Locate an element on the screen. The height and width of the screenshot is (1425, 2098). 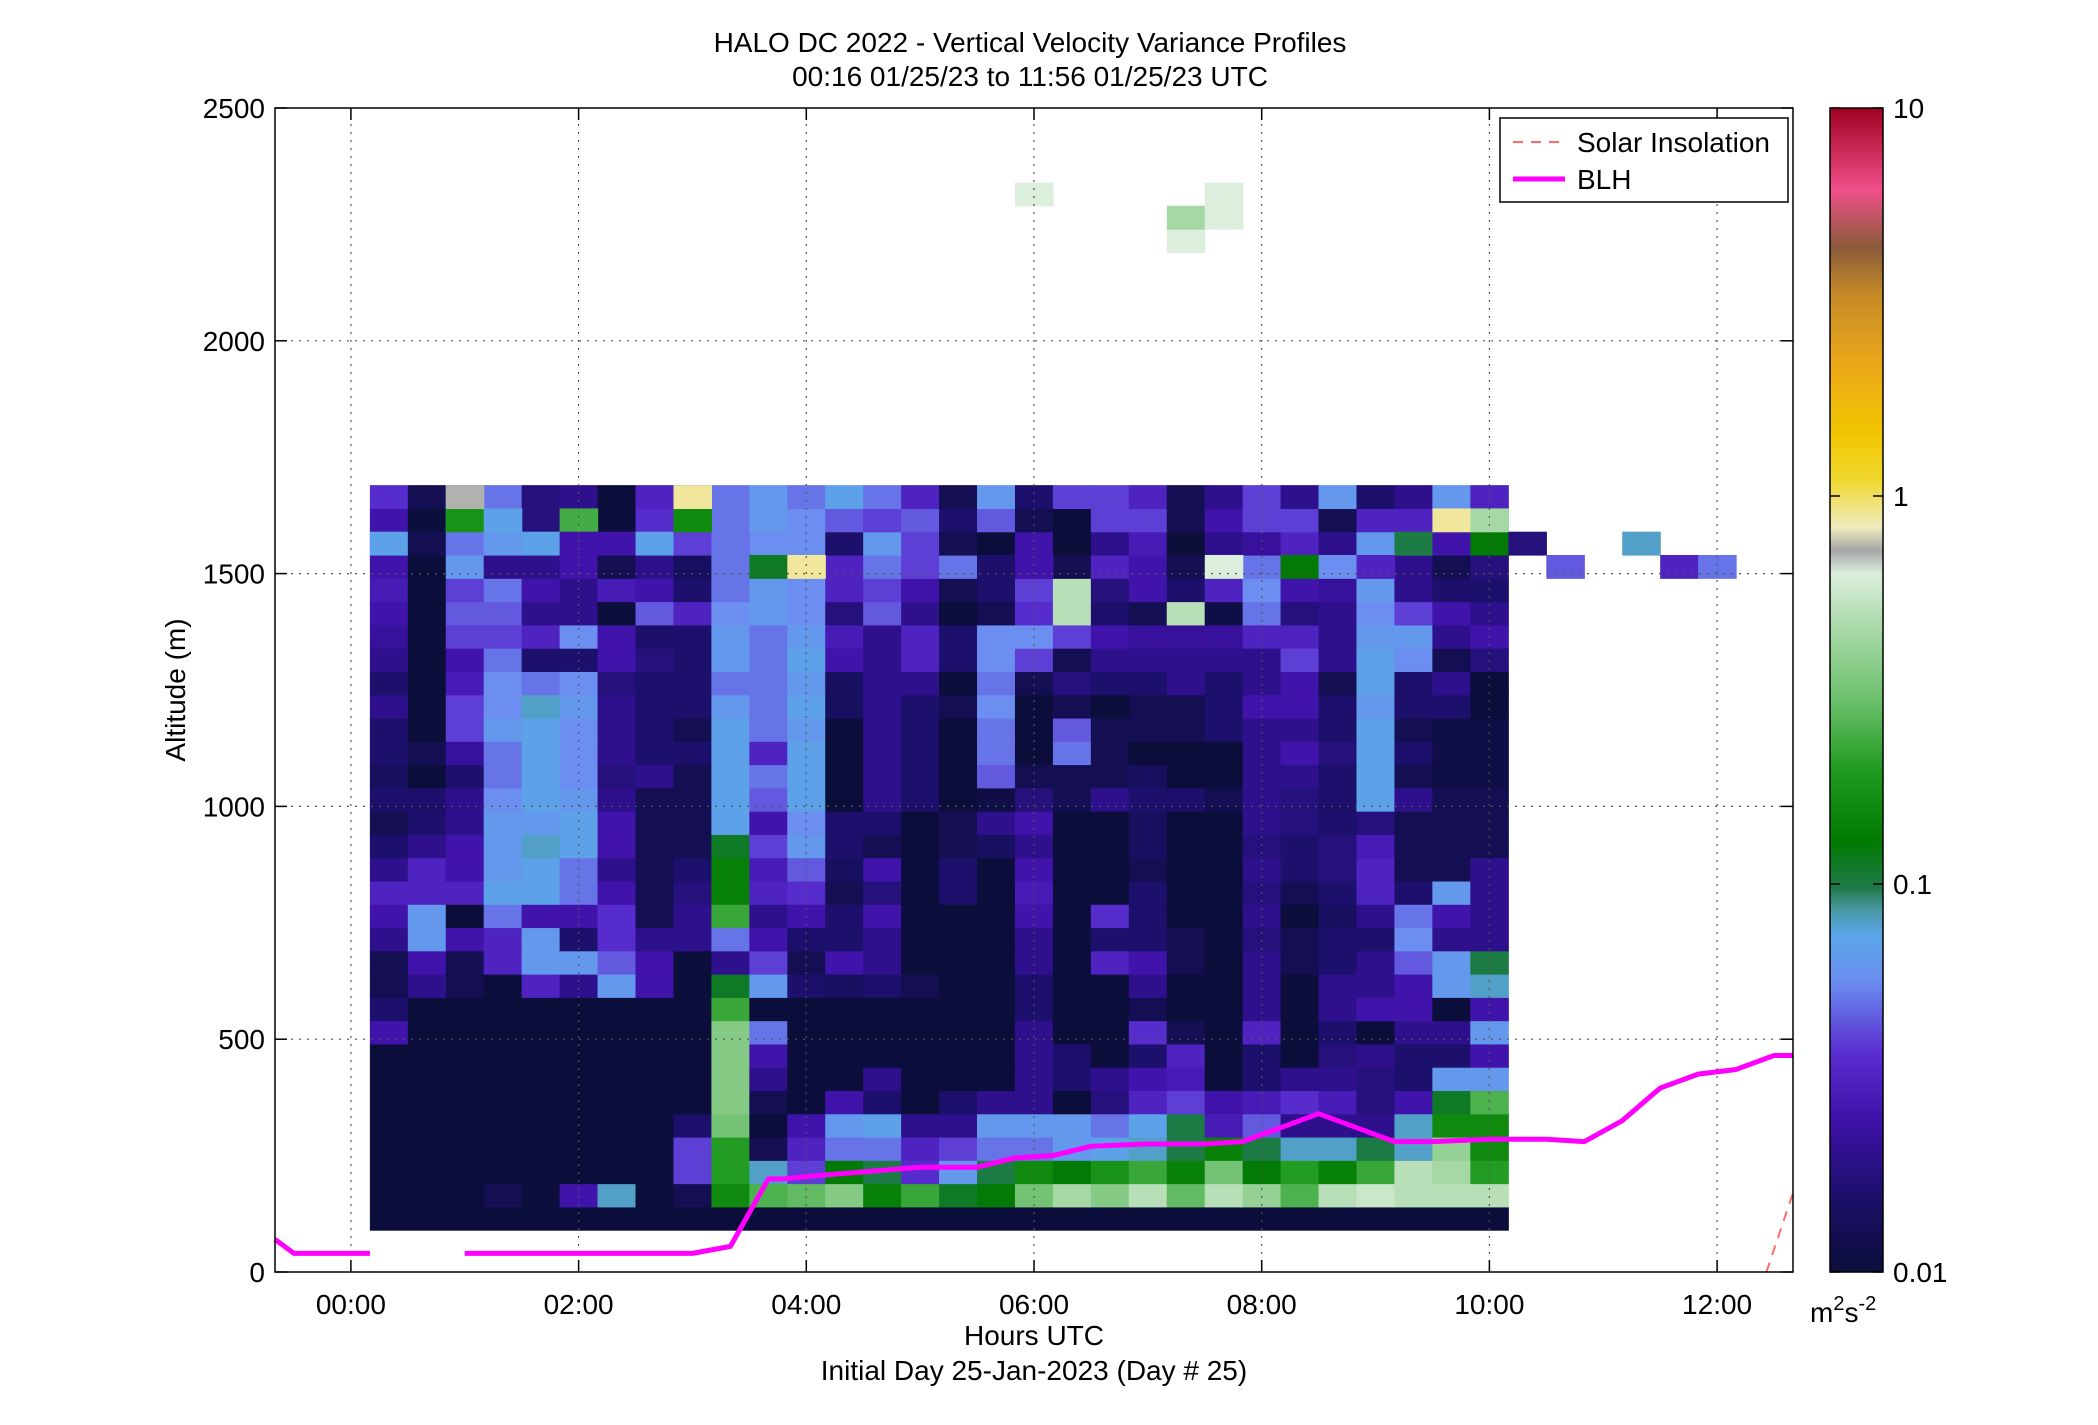
x-tick-label: 02:00 is located at coordinates (579, 1304).